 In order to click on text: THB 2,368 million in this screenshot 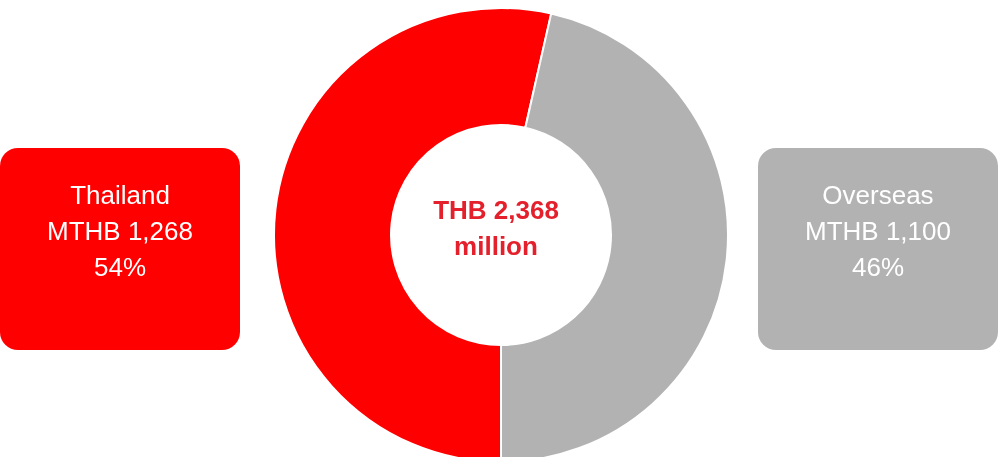, I will do `click(496, 228)`.